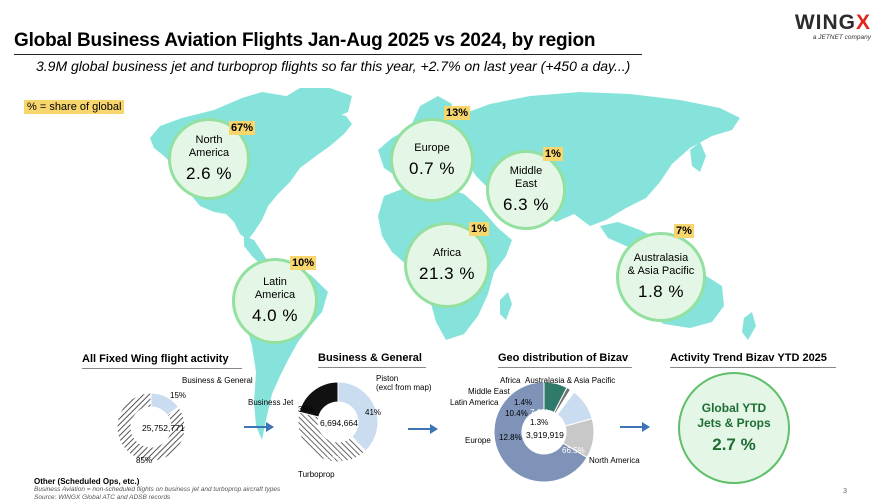 This screenshot has height=501, width=885. What do you see at coordinates (614, 460) in the screenshot?
I see `geo-label-north-america: North America` at bounding box center [614, 460].